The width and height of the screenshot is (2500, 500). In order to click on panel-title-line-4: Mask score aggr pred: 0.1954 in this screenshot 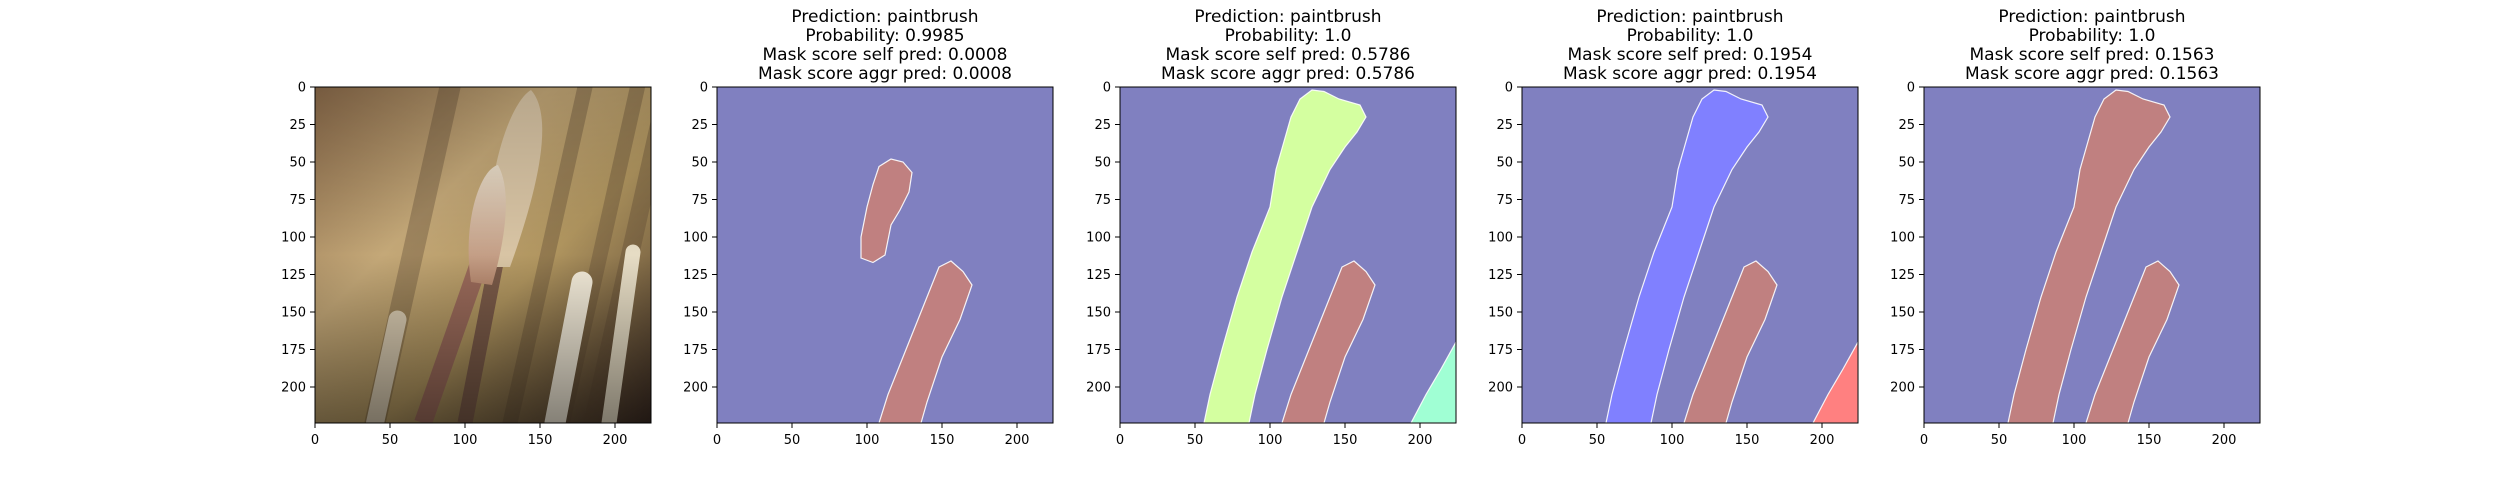, I will do `click(1690, 74)`.